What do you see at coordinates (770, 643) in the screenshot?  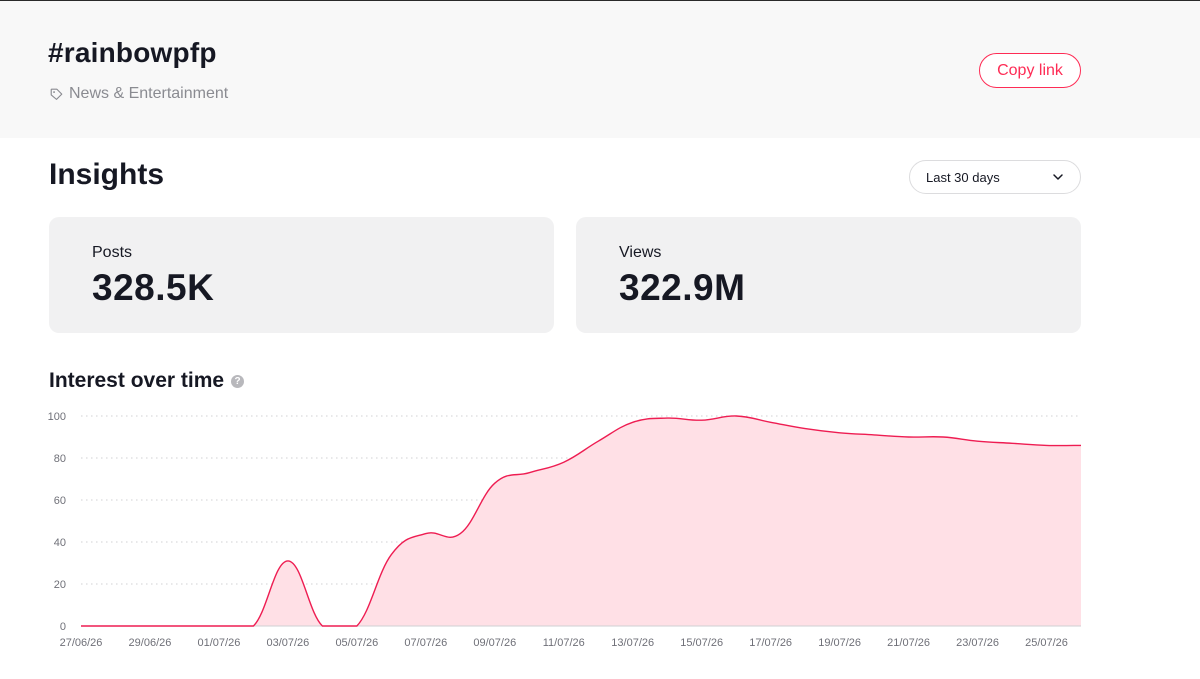 I see `x-tick-label: 17/07/26` at bounding box center [770, 643].